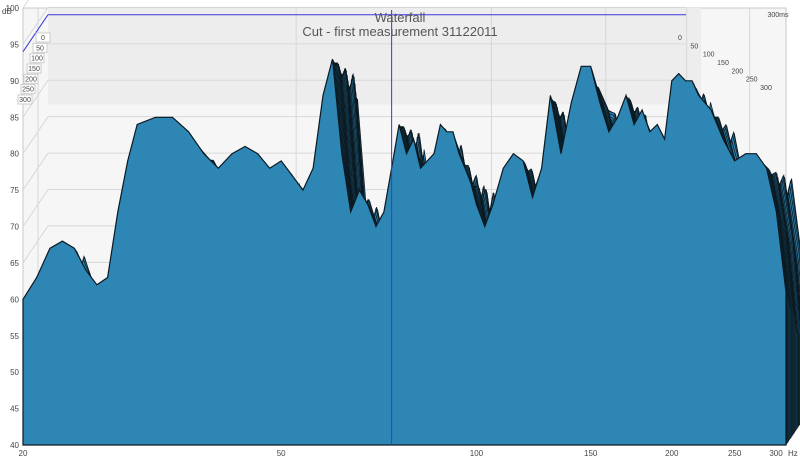 The height and width of the screenshot is (465, 800). I want to click on time-tick-right: 200, so click(737, 71).